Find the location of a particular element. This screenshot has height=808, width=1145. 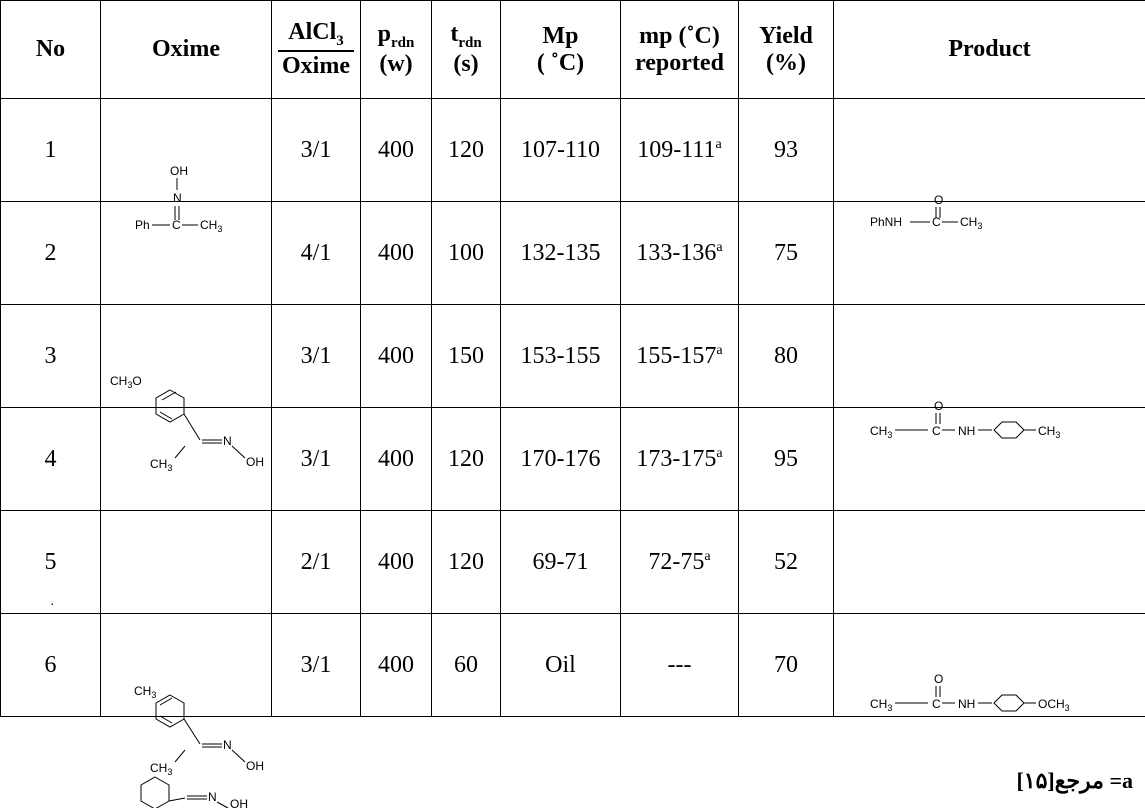

cell-yield-value: 80 is located at coordinates (786, 355).